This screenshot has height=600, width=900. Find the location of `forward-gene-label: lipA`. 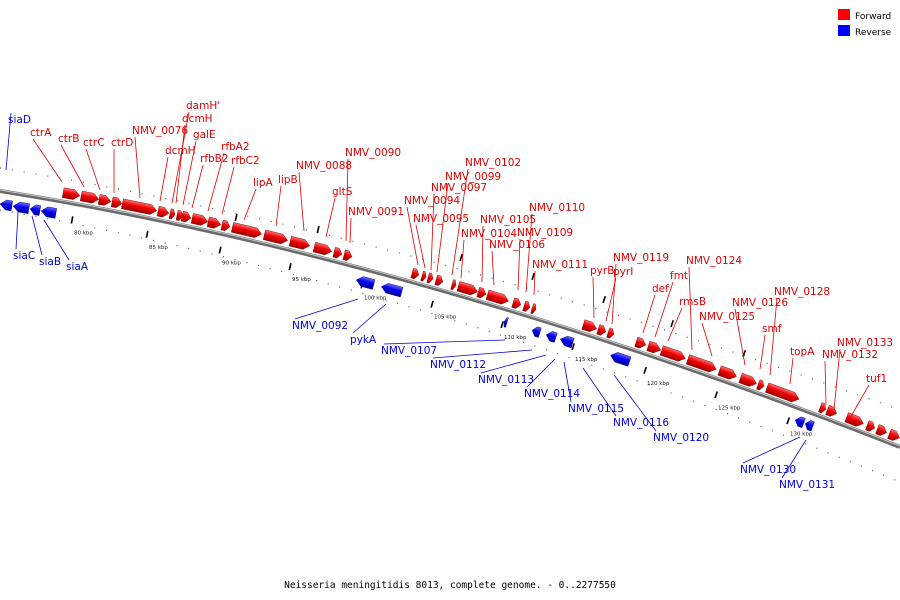

forward-gene-label: lipA is located at coordinates (263, 183).